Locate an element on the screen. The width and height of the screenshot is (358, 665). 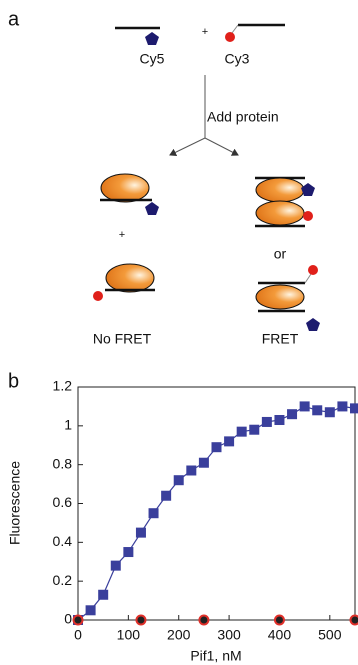
x-tick-label: 500 is located at coordinates (330, 635).